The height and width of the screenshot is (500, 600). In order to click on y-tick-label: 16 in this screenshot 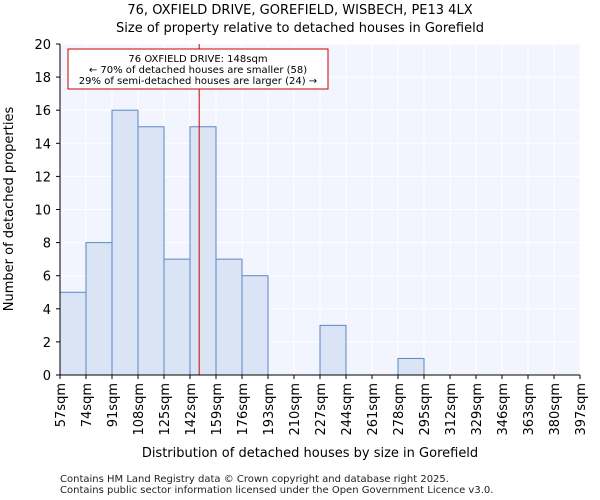, I will do `click(42, 111)`.